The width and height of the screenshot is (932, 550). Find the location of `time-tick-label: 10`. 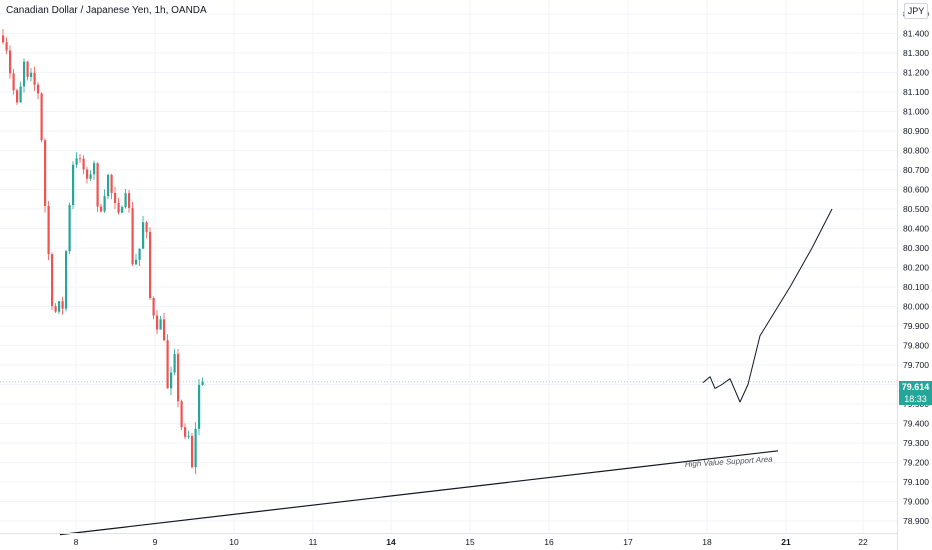

time-tick-label: 10 is located at coordinates (234, 542).